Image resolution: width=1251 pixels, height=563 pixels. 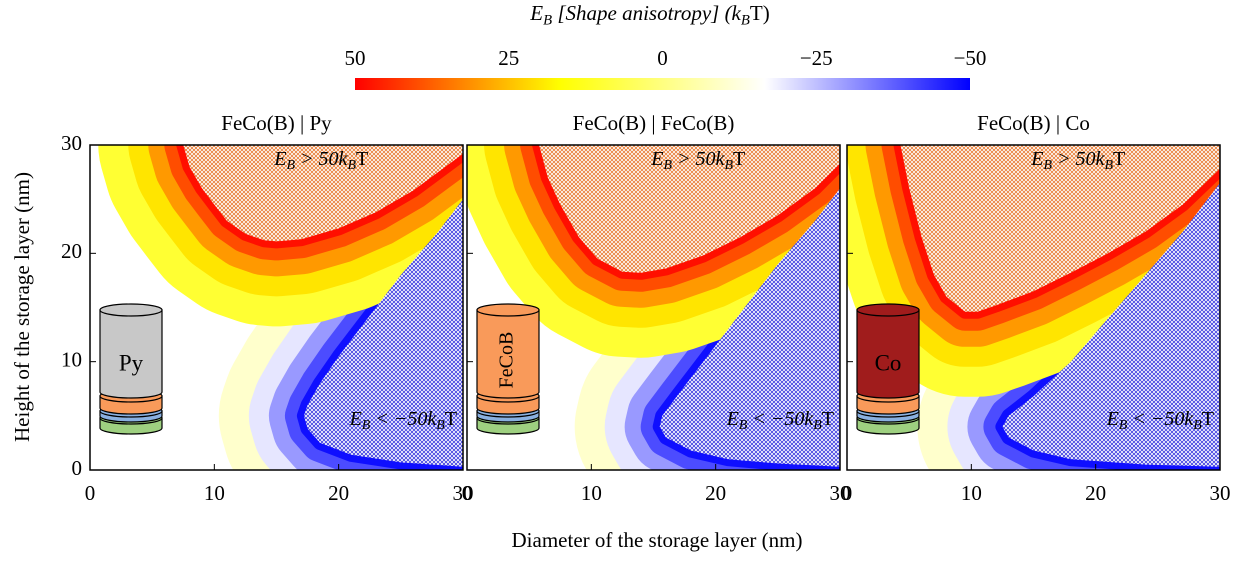 I want to click on layer-label: Py, so click(x=131, y=362).